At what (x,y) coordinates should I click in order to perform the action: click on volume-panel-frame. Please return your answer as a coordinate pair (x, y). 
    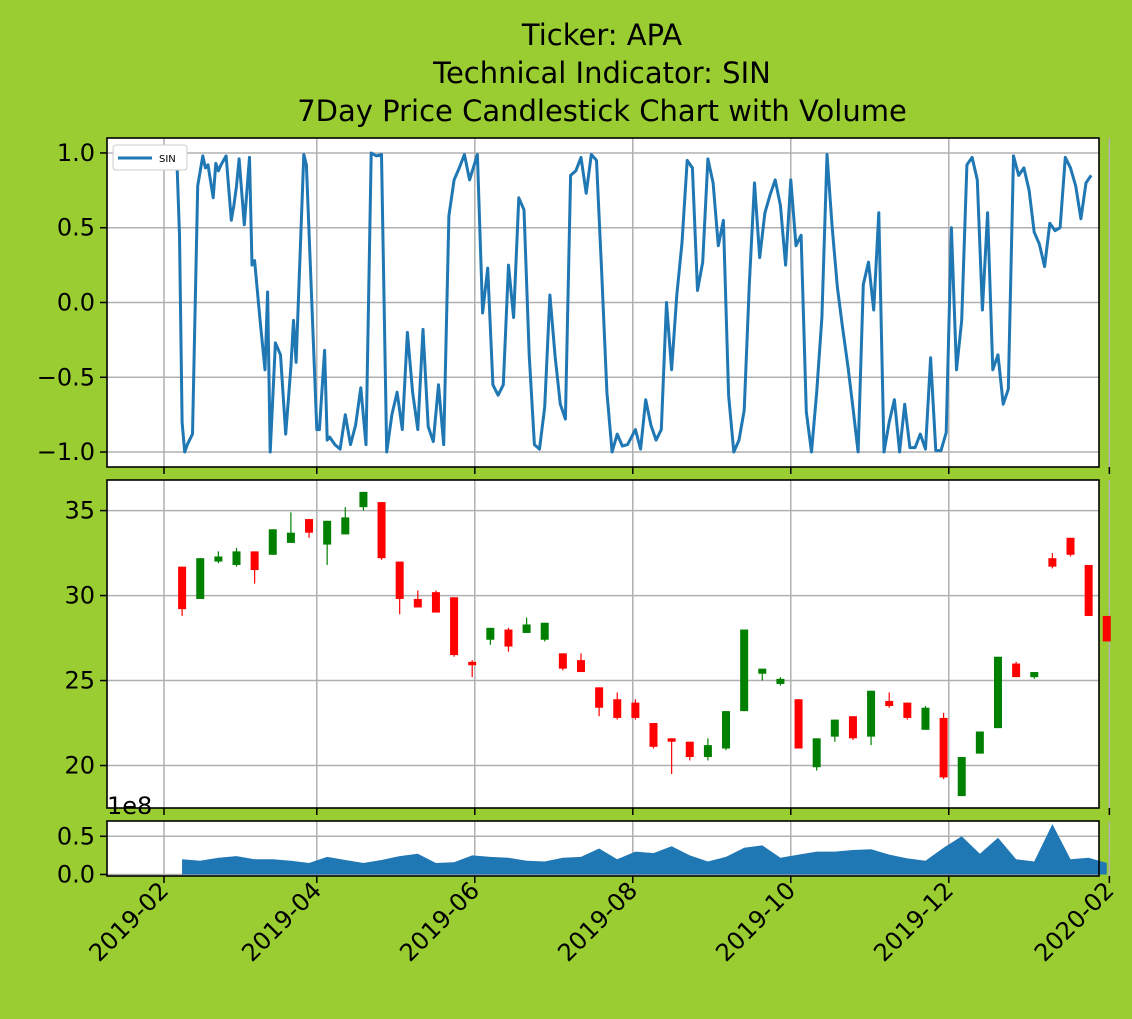
    Looking at the image, I should click on (603, 848).